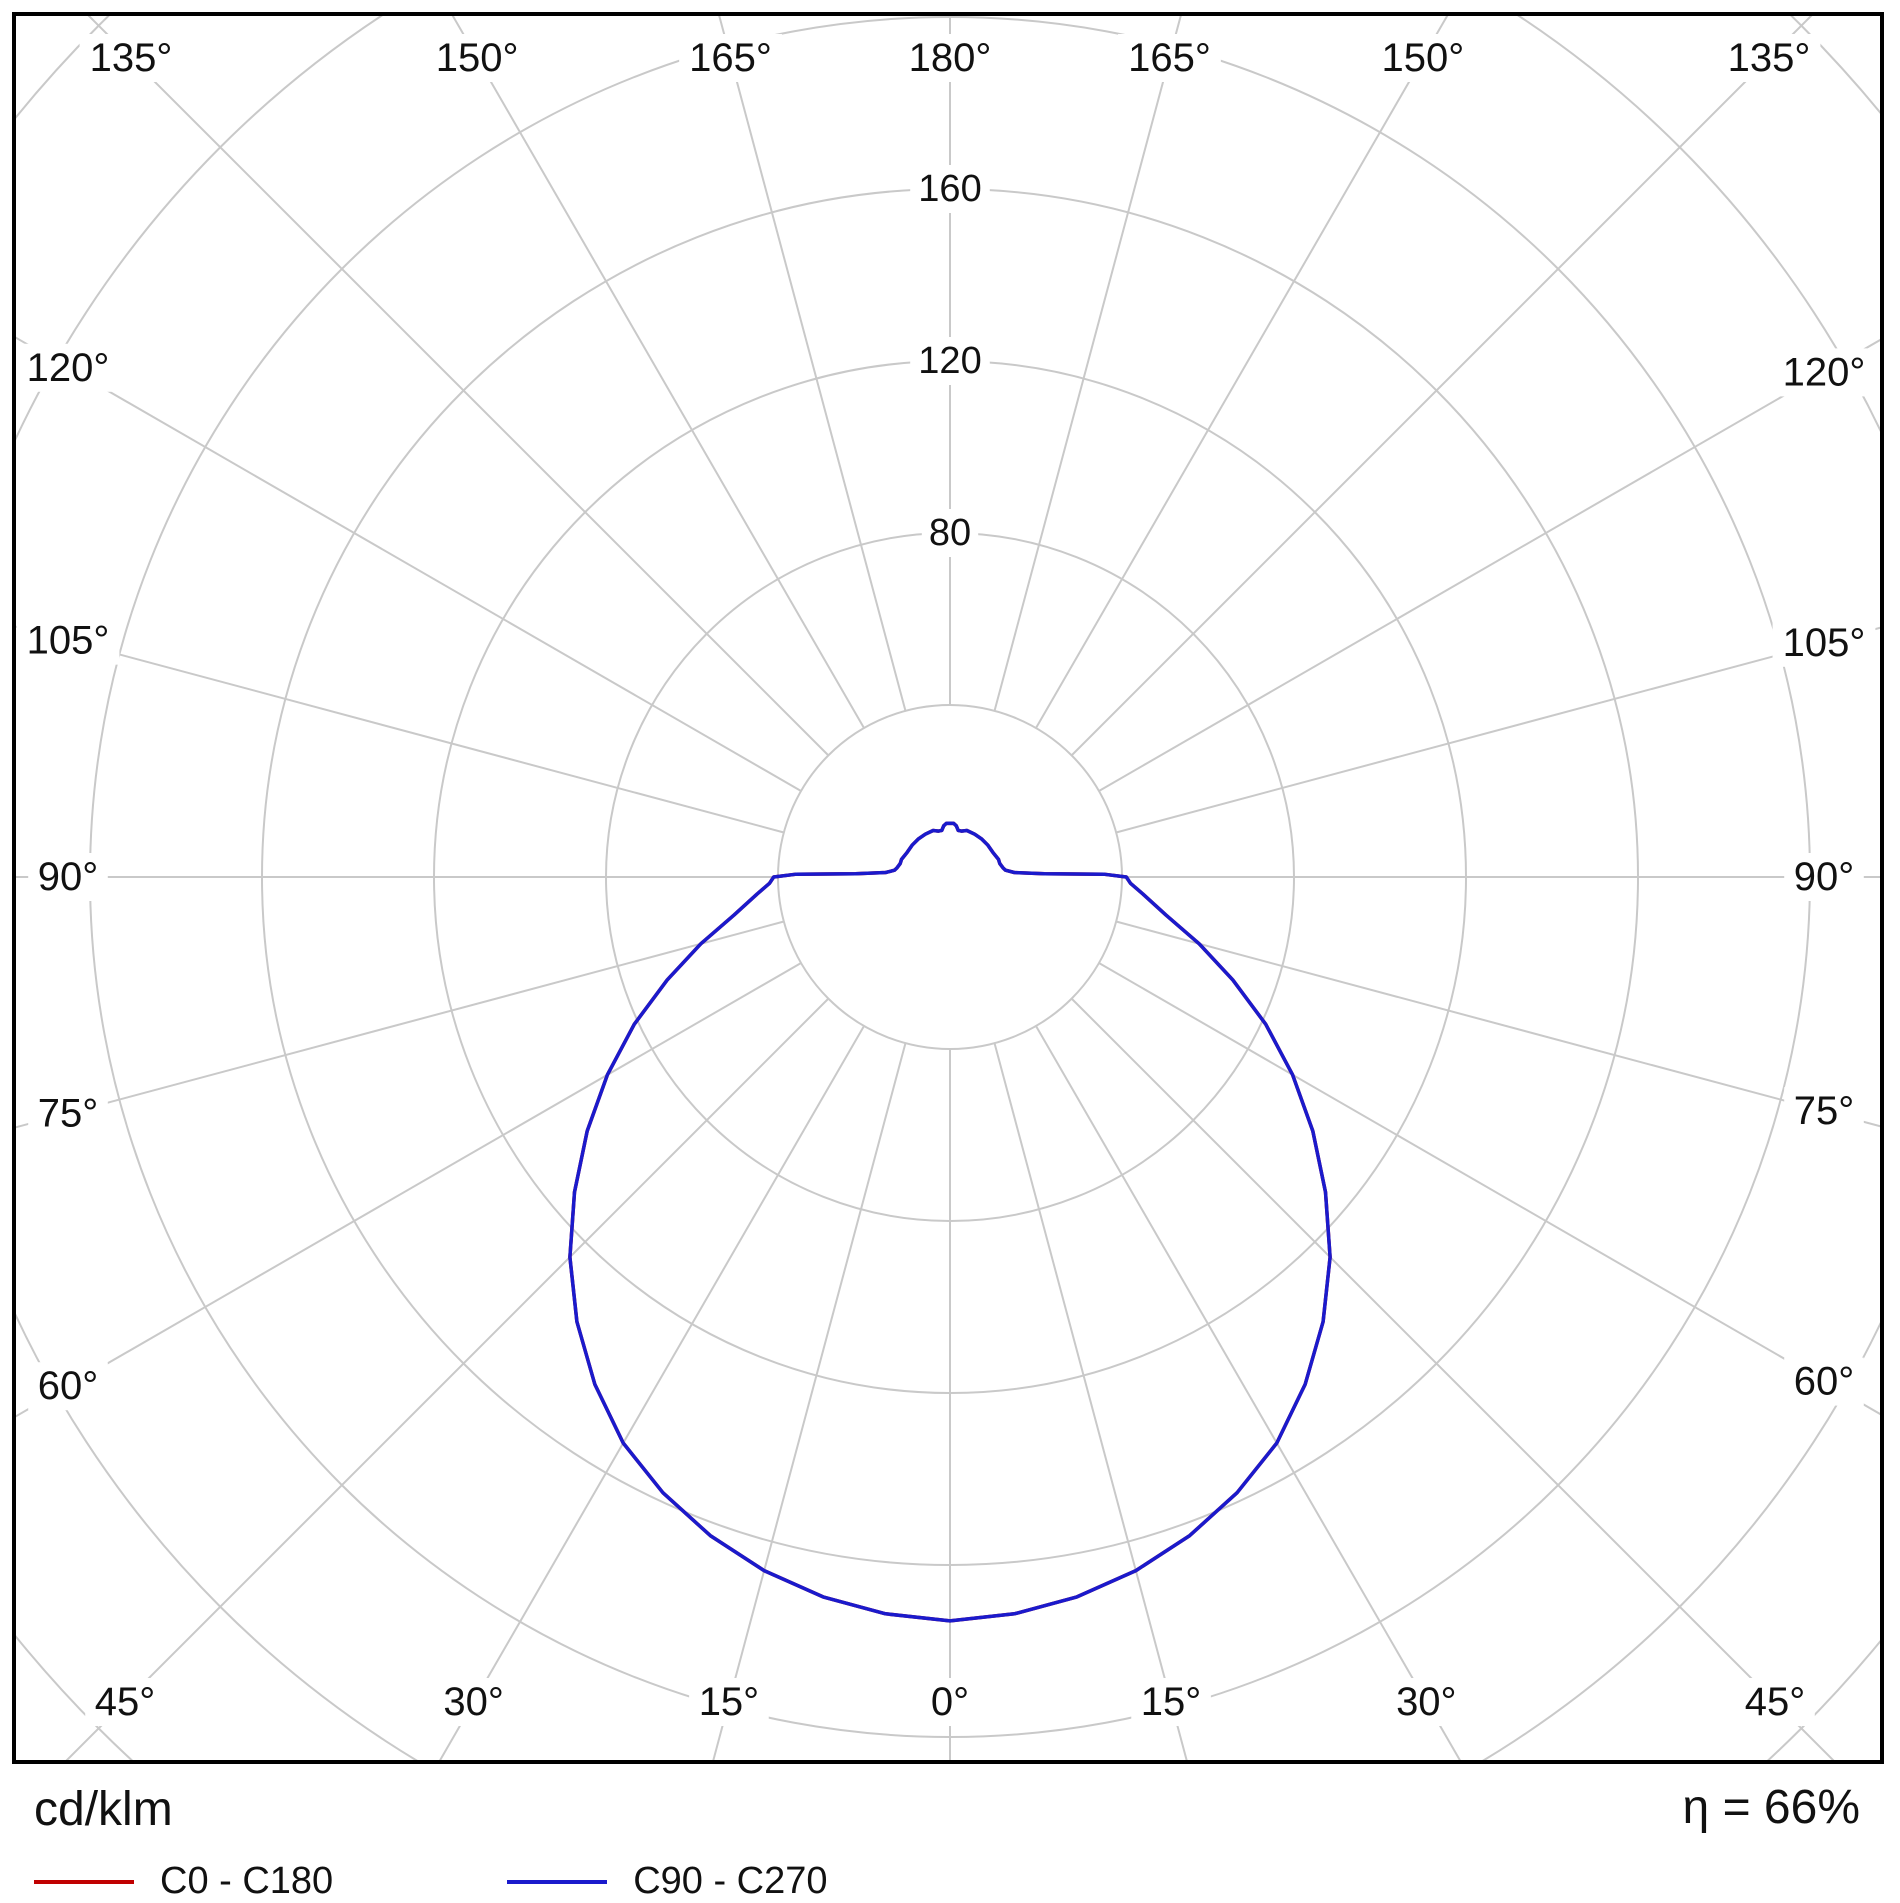 This screenshot has height=1903, width=1900. What do you see at coordinates (103, 1809) in the screenshot?
I see `unit-label: cd/klm` at bounding box center [103, 1809].